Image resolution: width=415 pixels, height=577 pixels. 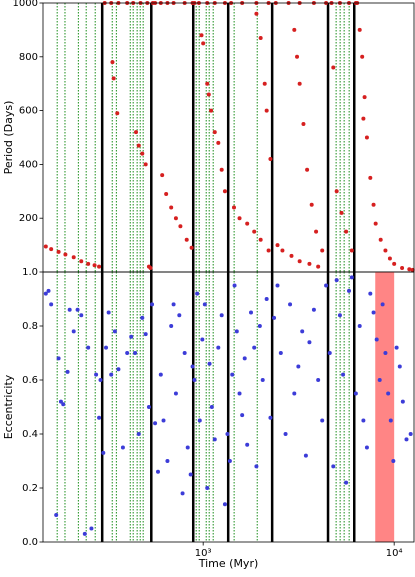 What do you see at coordinates (8, 138) in the screenshot?
I see `y-axis-label: Period (Days)` at bounding box center [8, 138].